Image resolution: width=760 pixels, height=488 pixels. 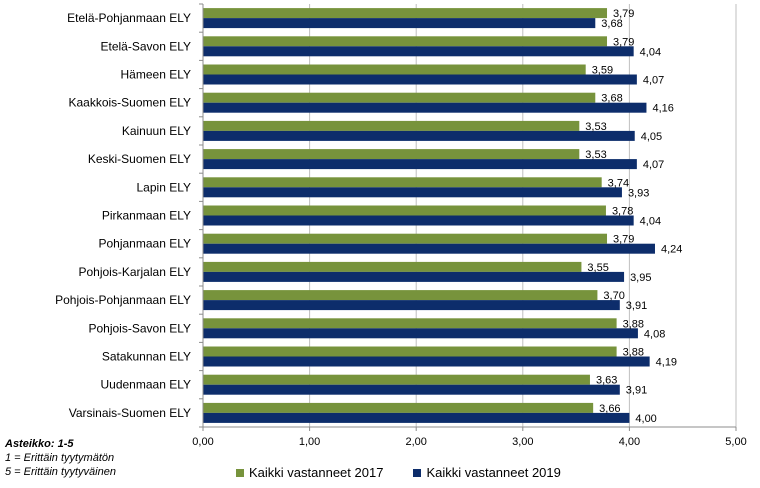 I want to click on category-label: Kaakkois-Suomen ELY, so click(x=129, y=103).